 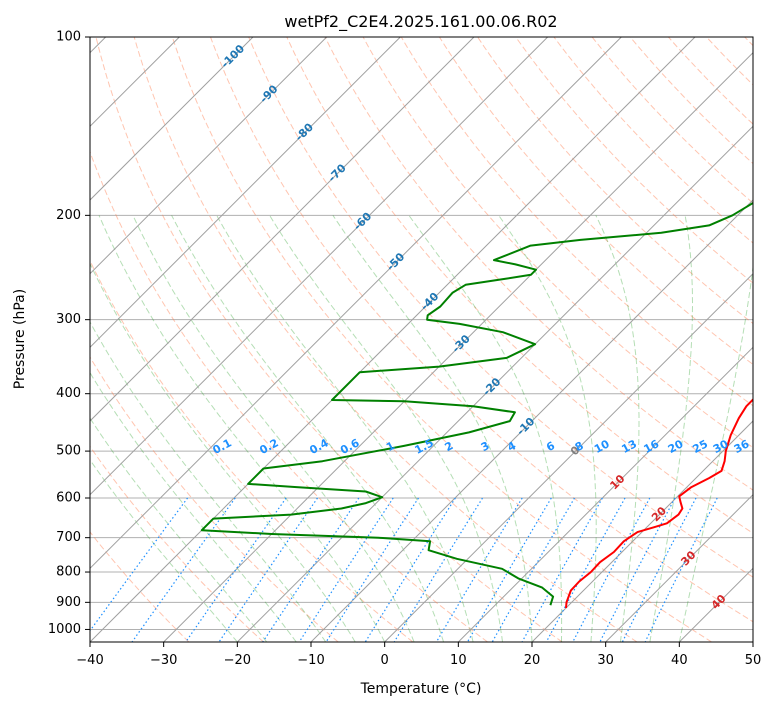 I want to click on y-axis-label: Pressure (hPa), so click(x=20, y=339).